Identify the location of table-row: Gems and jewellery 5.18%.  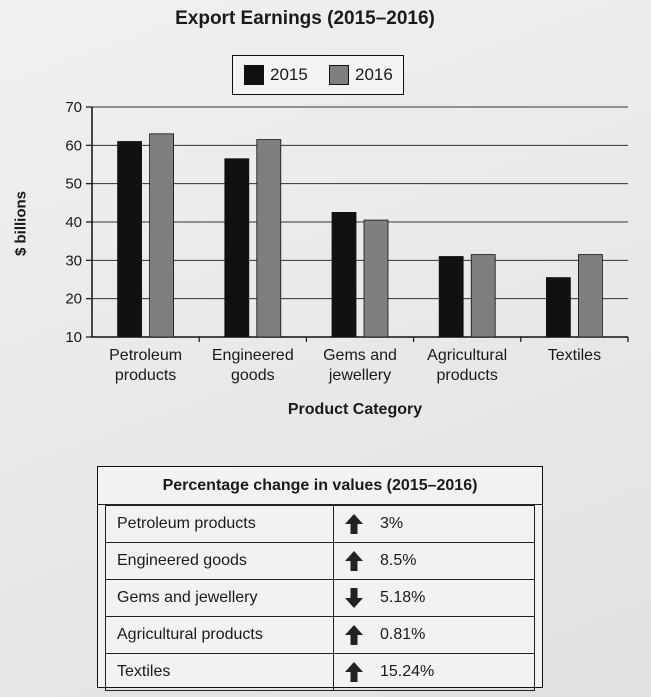
(320, 598).